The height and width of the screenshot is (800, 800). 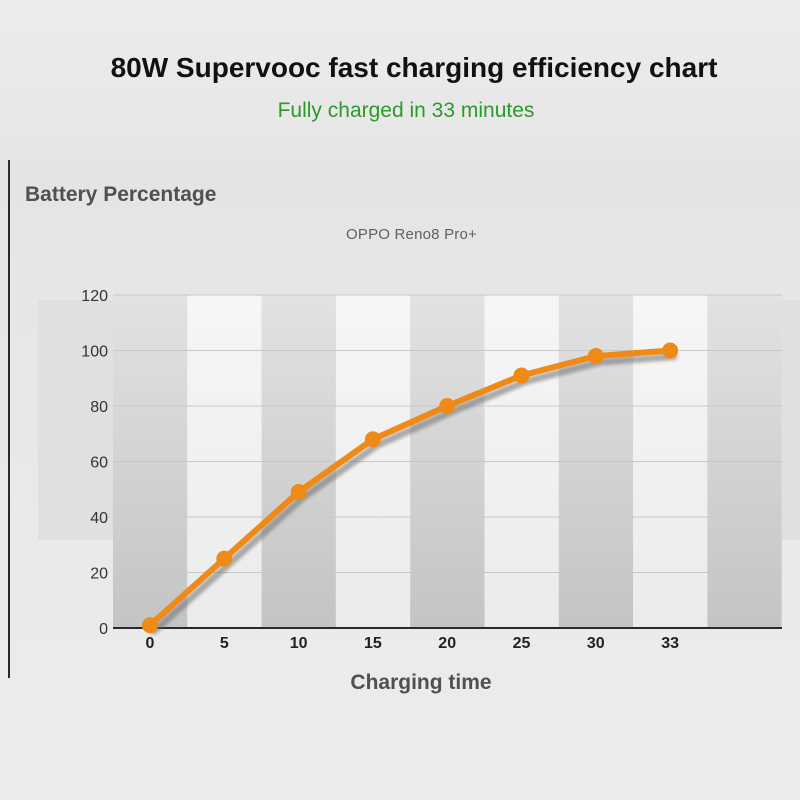 I want to click on left-border-line, so click(x=9, y=419).